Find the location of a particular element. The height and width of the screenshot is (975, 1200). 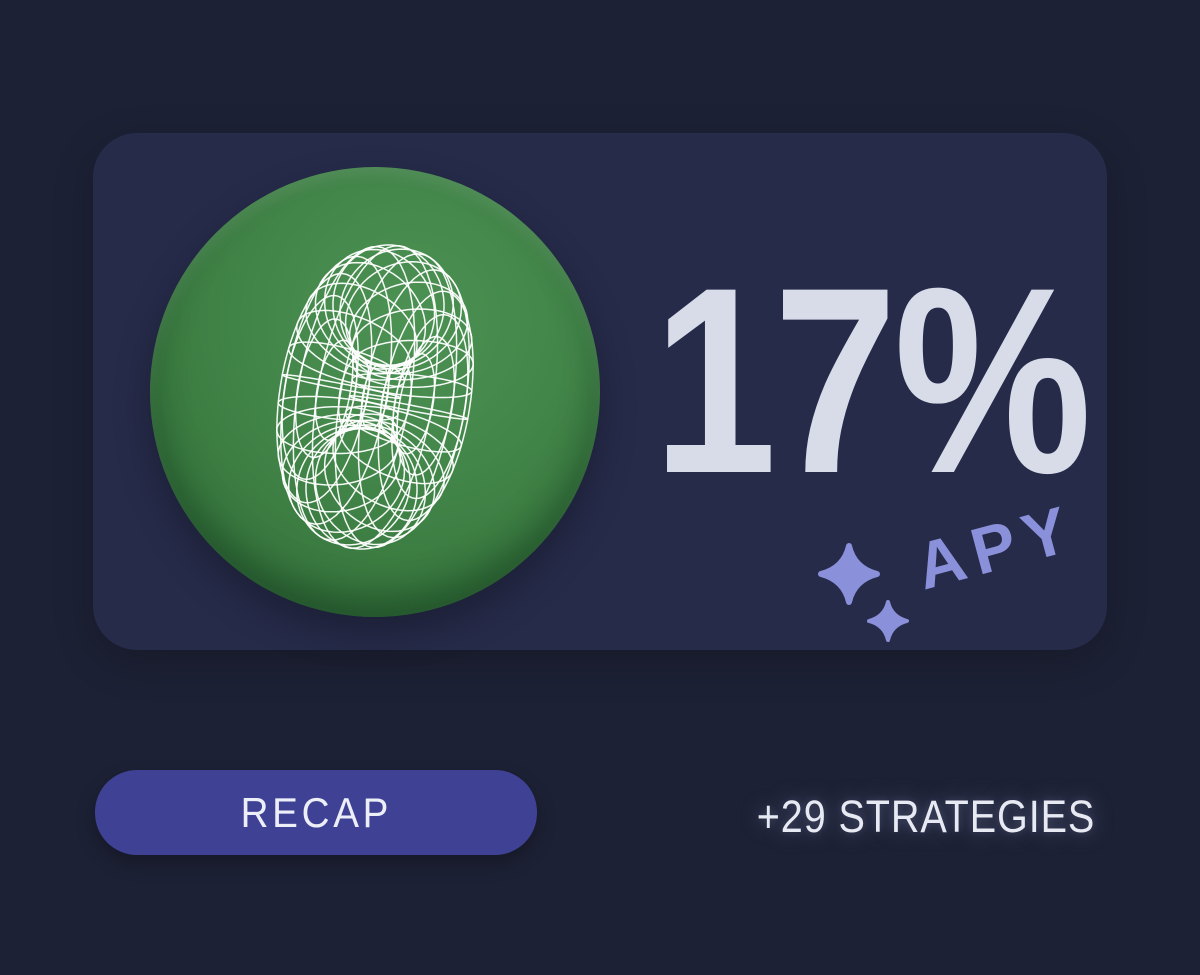

recap-button: RECAP is located at coordinates (316, 812).